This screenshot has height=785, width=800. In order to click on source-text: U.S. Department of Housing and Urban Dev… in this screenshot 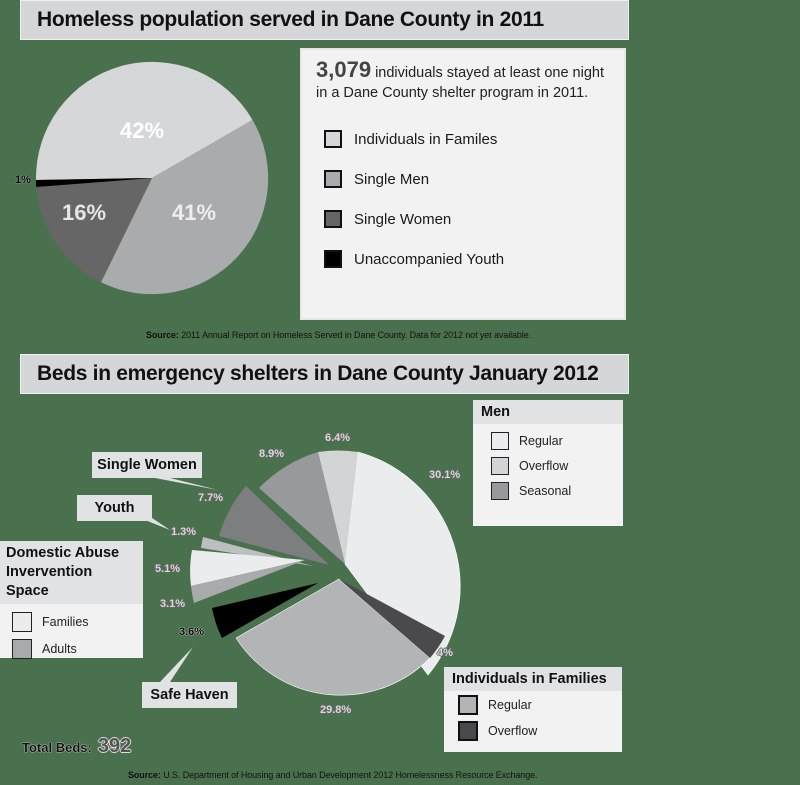, I will do `click(350, 775)`.